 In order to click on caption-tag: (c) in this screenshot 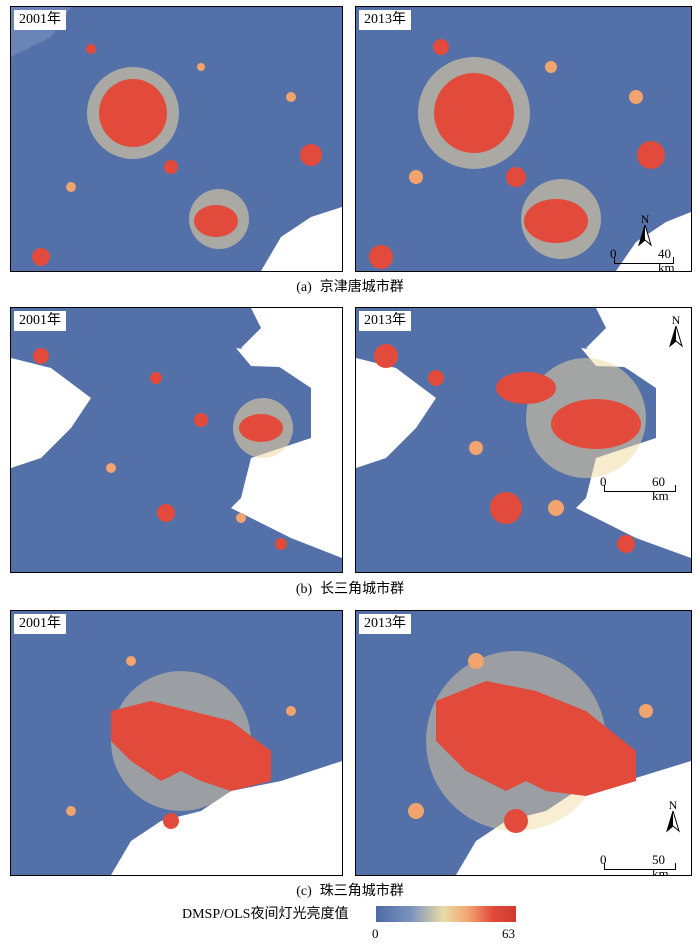, I will do `click(304, 891)`.